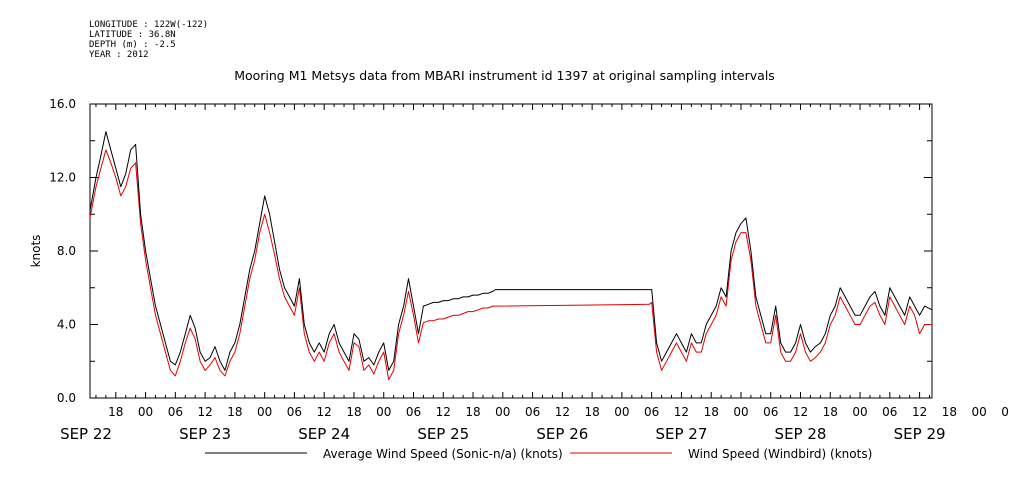 The height and width of the screenshot is (504, 1009). What do you see at coordinates (62, 104) in the screenshot?
I see `y-tick-label: 16.0` at bounding box center [62, 104].